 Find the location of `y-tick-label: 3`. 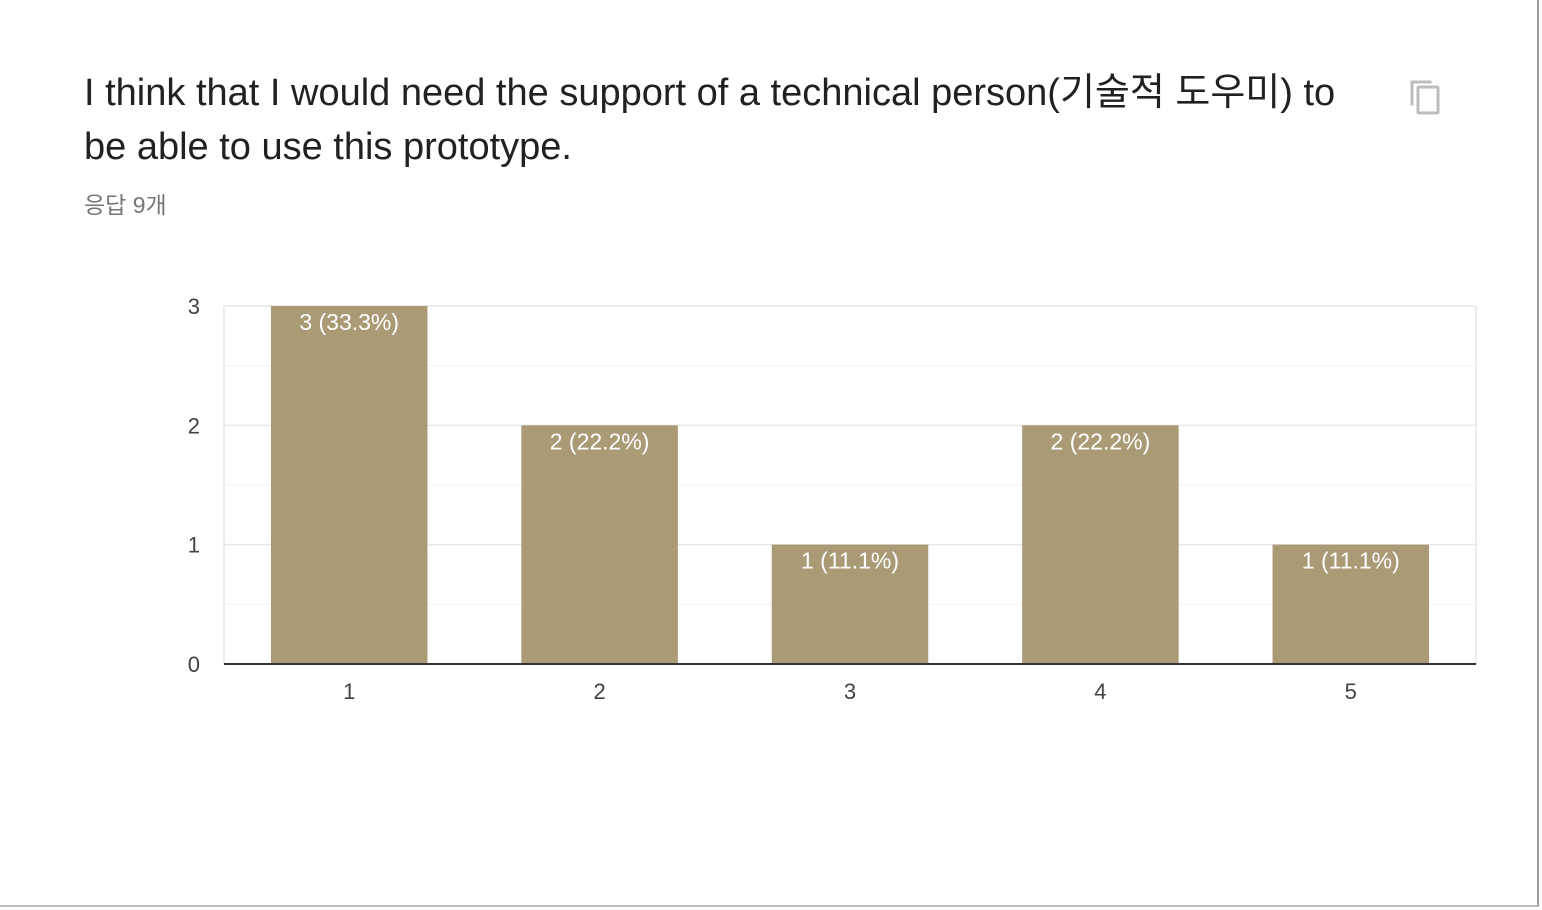

y-tick-label: 3 is located at coordinates (194, 306).